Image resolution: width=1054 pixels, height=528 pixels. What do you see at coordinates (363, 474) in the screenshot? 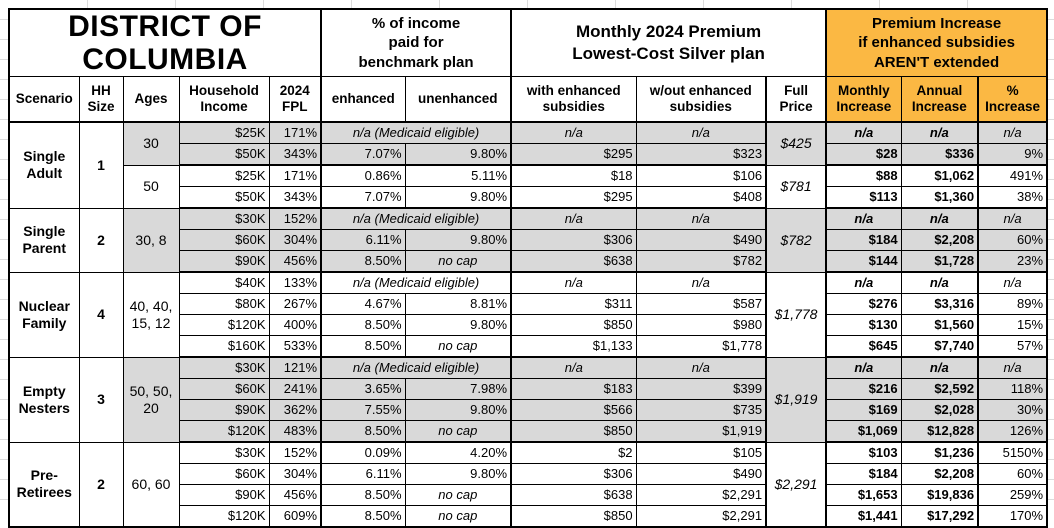
I see `enhanced-pct-cell: 6.11%` at bounding box center [363, 474].